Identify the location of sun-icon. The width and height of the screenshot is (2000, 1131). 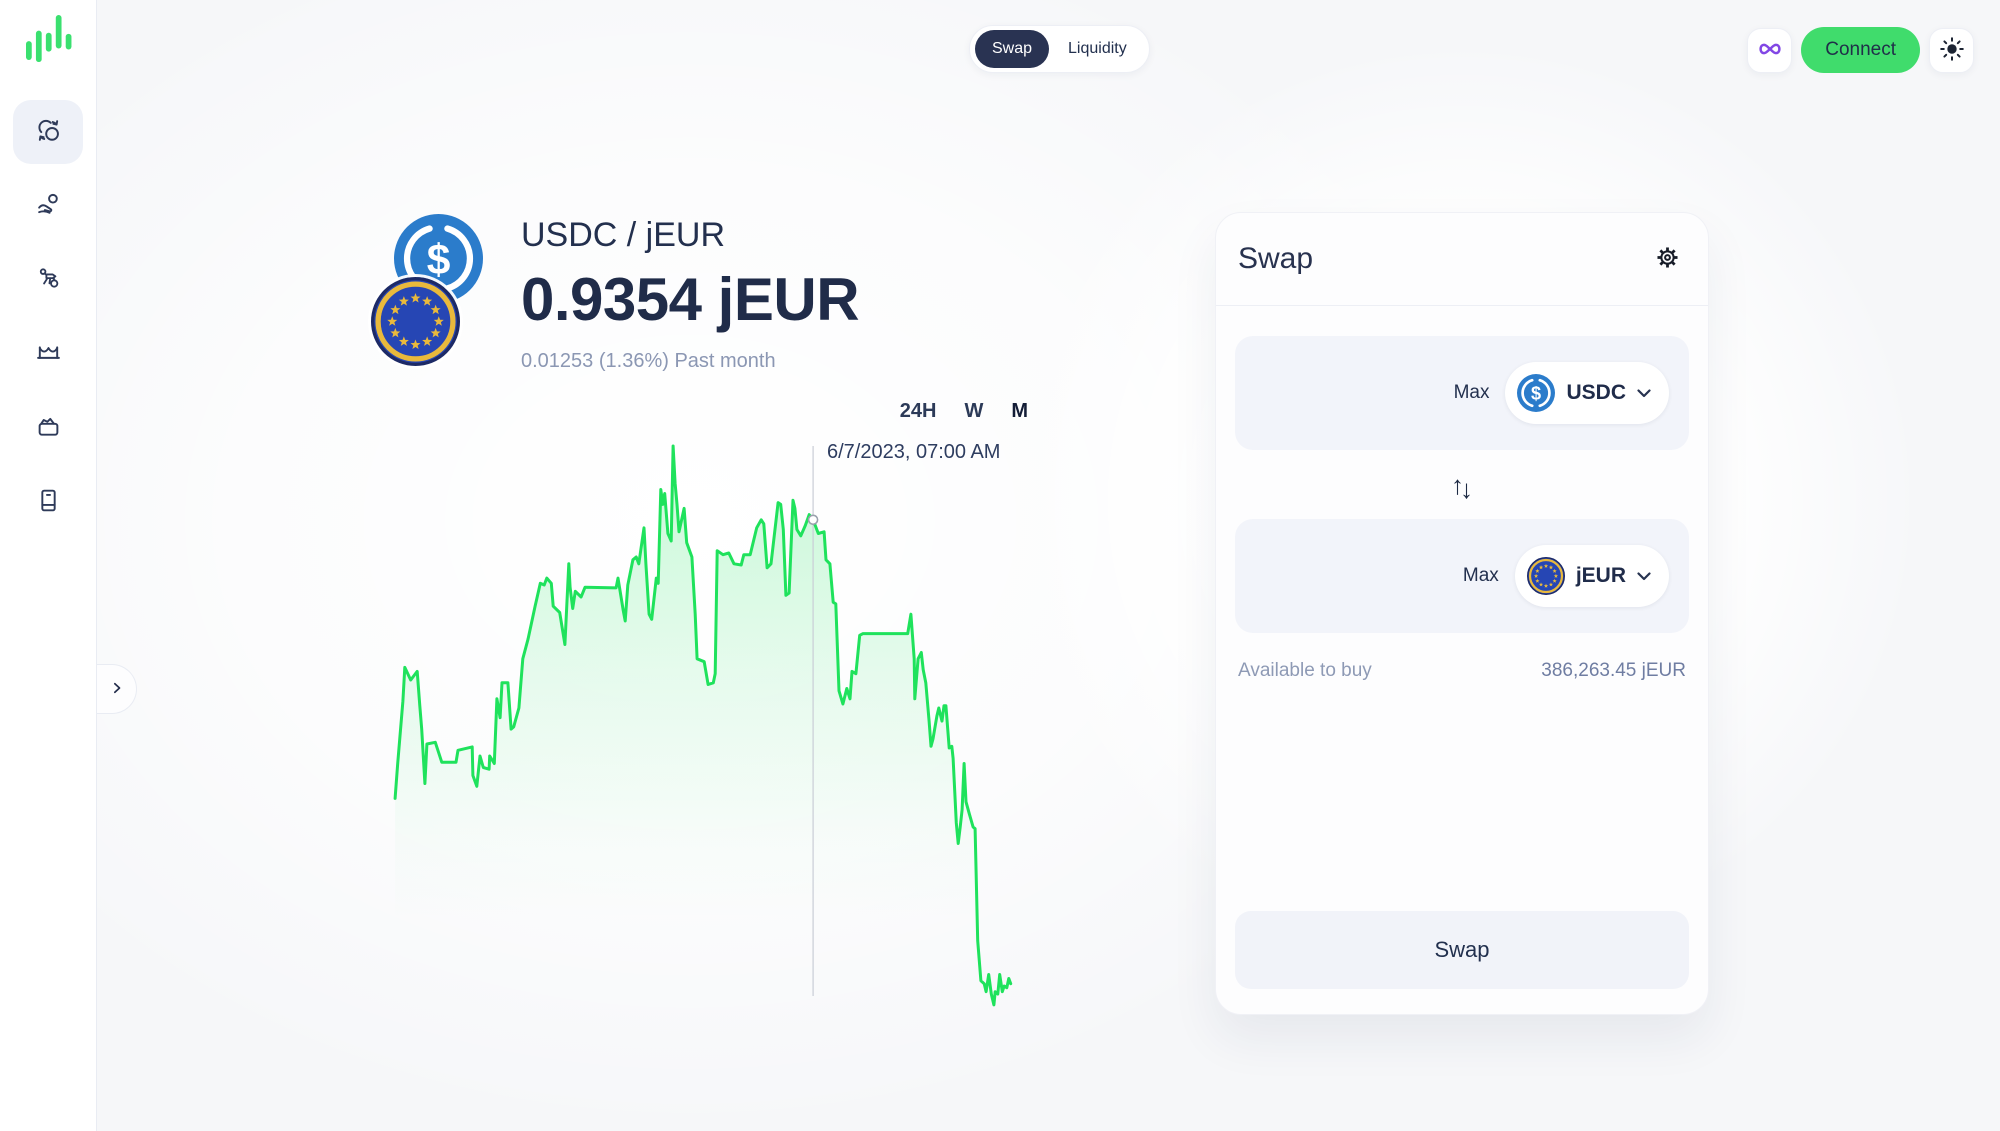
(1952, 50).